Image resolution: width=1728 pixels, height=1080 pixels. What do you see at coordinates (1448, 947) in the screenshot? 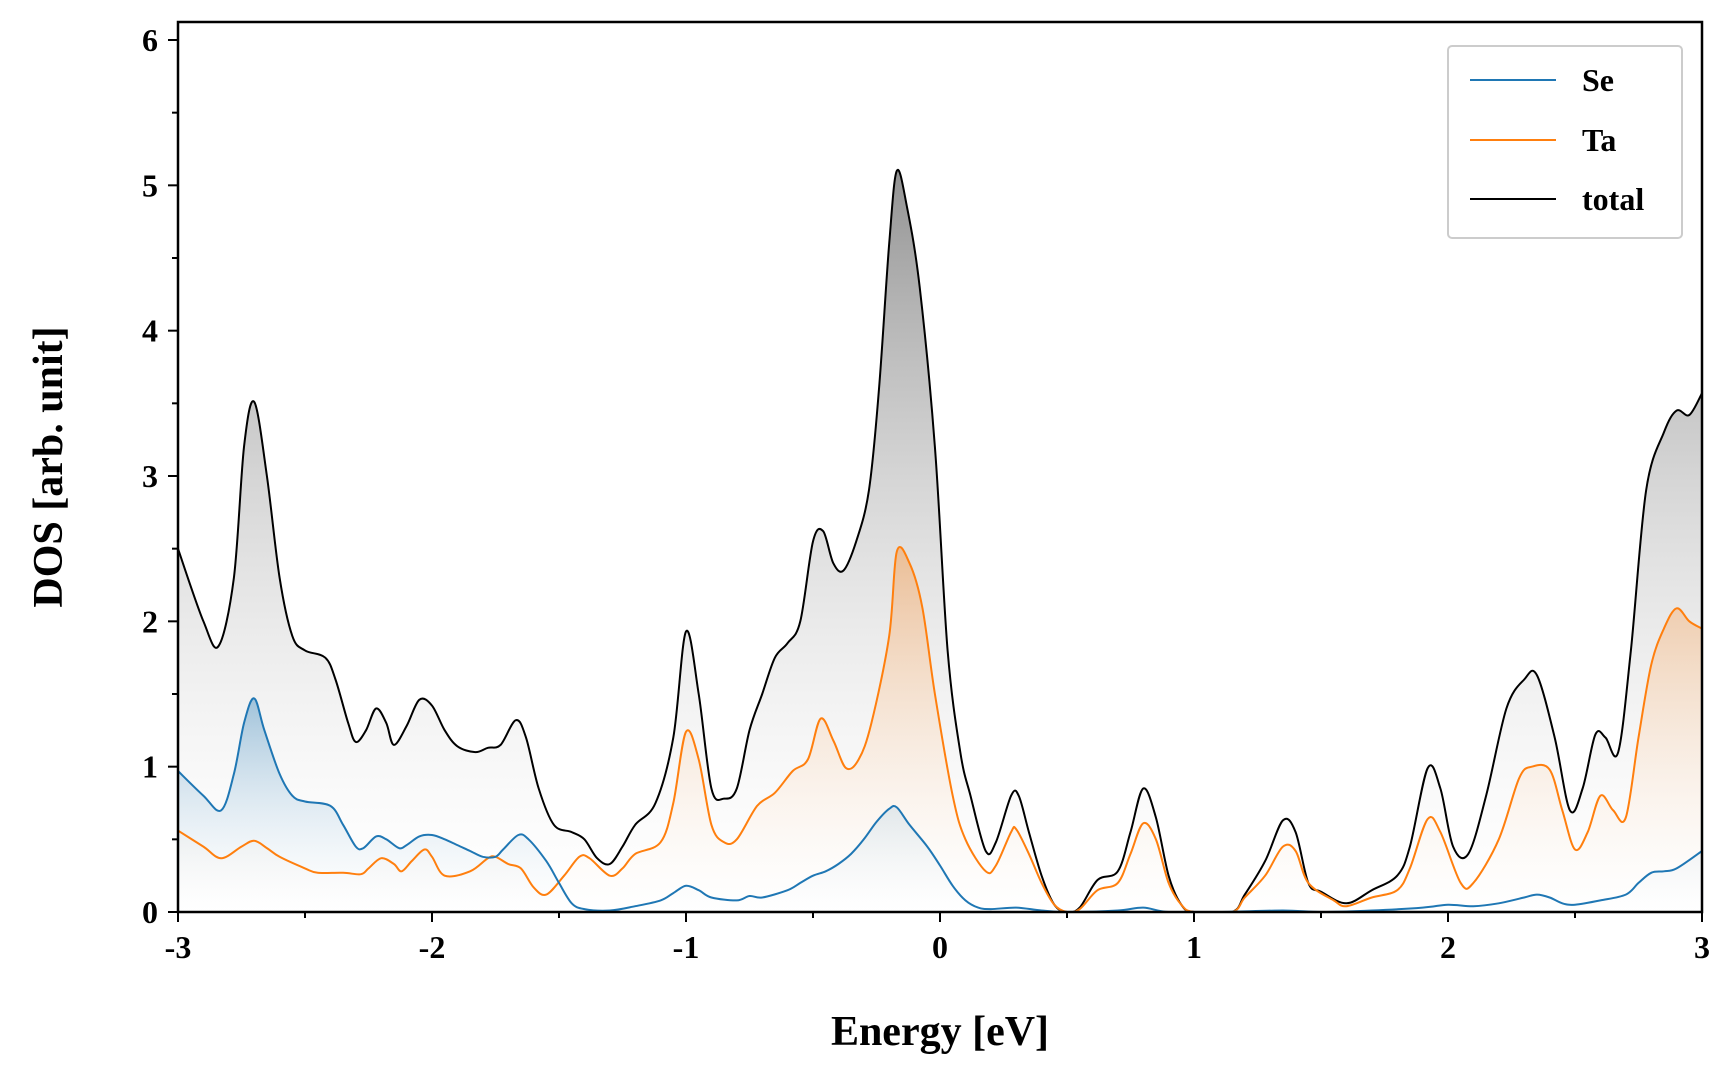
I see `x-tick-label: 2` at bounding box center [1448, 947].